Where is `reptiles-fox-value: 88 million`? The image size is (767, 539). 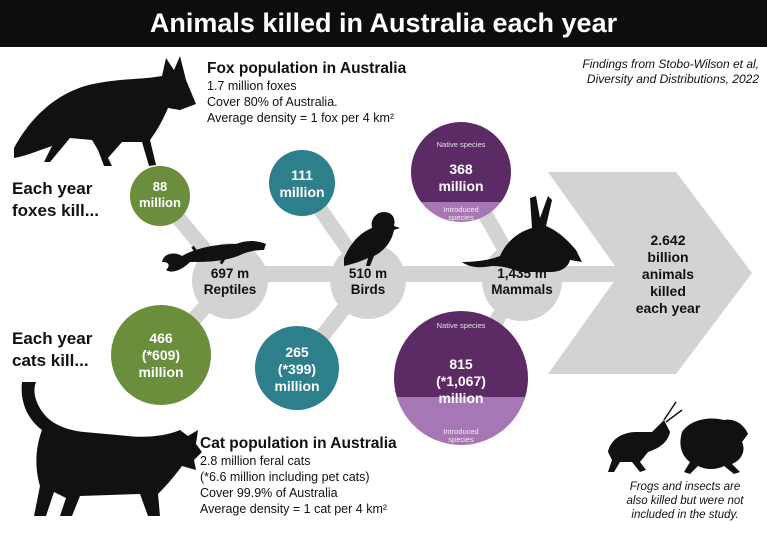
reptiles-fox-value: 88 million is located at coordinates (160, 195).